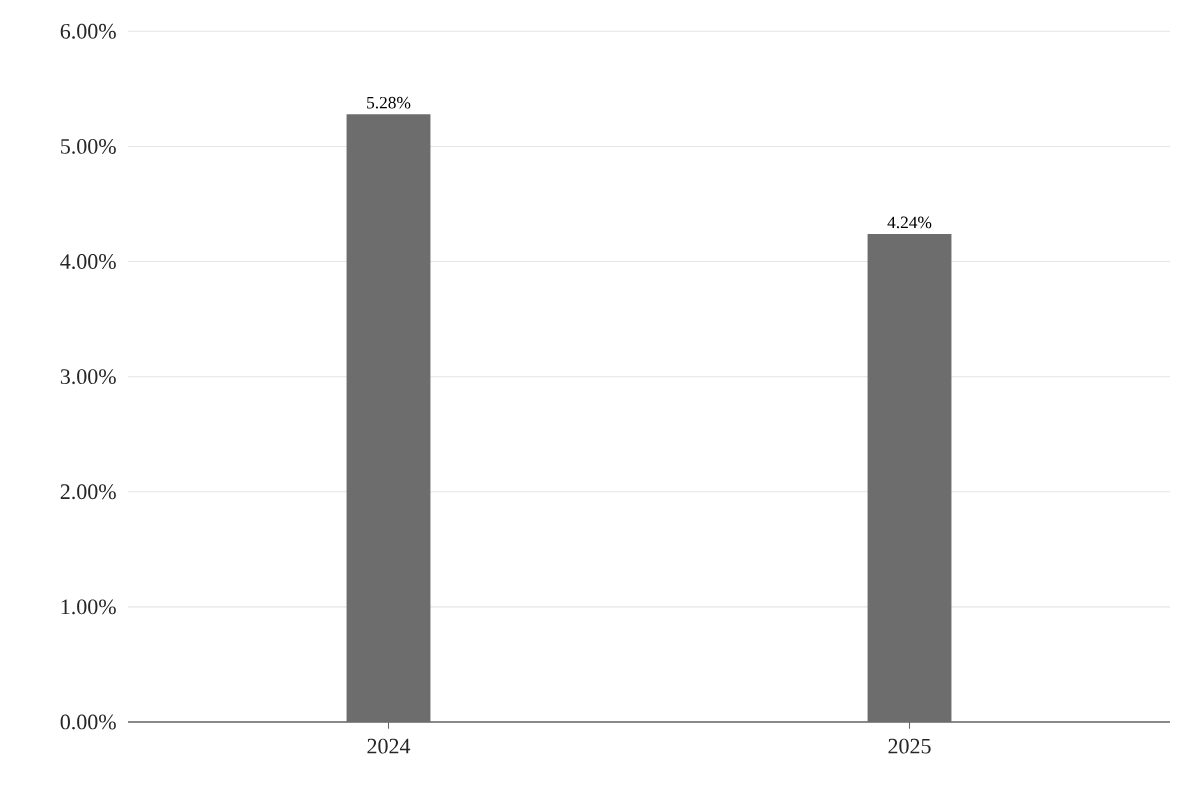 The width and height of the screenshot is (1200, 800). I want to click on y-tick-label: 2.00%, so click(88, 492).